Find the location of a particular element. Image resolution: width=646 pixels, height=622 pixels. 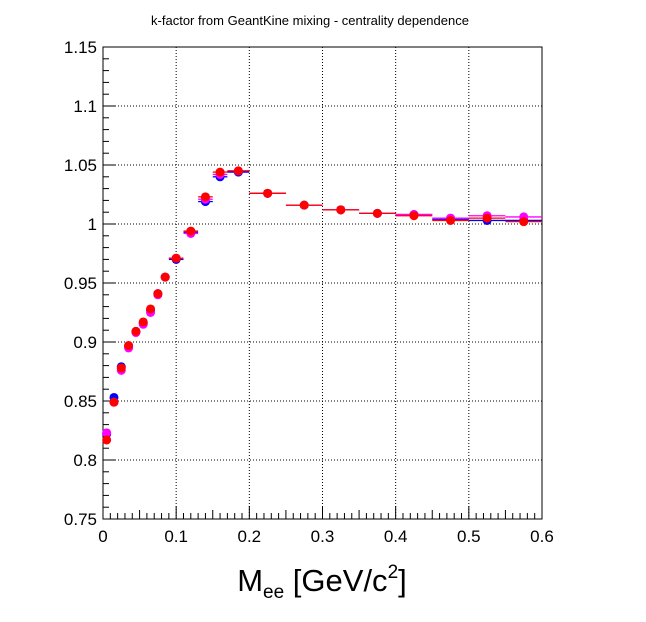

y-tick-label: 1 is located at coordinates (92, 224).